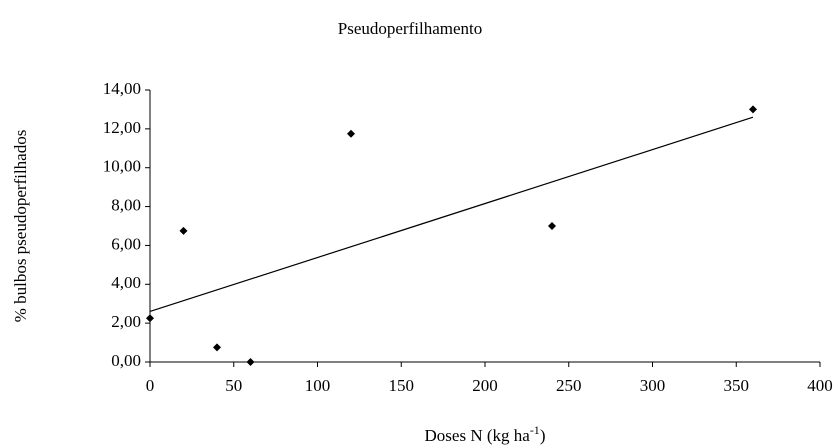 This screenshot has height=448, width=838. Describe the element at coordinates (569, 385) in the screenshot. I see `x-tick-label: 250` at that location.